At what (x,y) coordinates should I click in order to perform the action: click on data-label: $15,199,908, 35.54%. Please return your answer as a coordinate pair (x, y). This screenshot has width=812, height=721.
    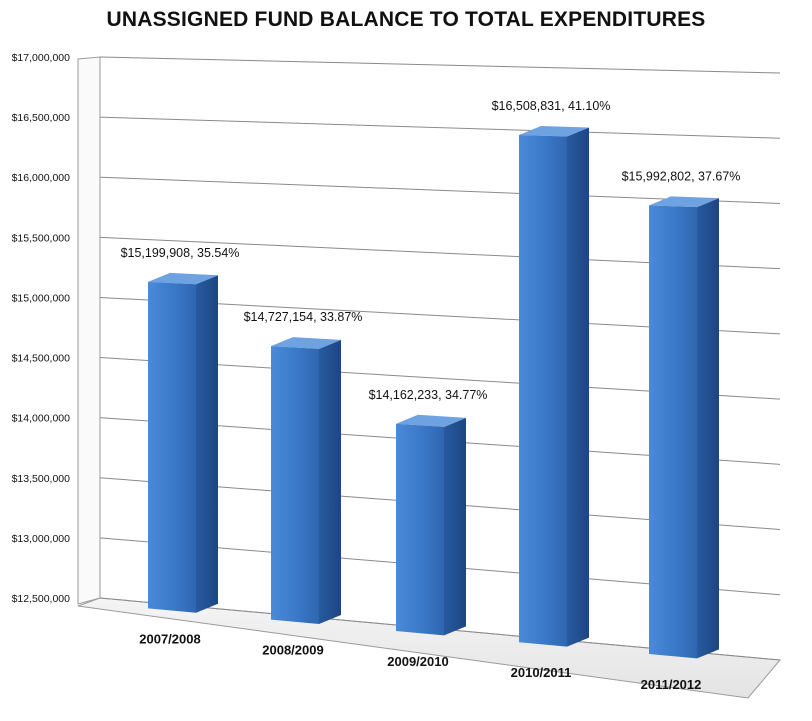
    Looking at the image, I should click on (180, 253).